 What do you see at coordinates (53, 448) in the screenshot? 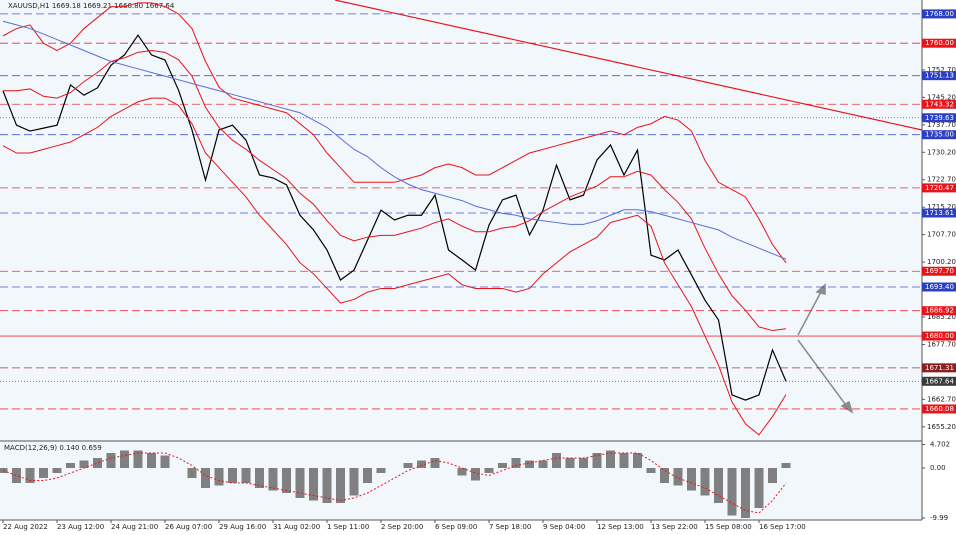
I see `macd-title: MACD(12,26,9) 0.140 0.659` at bounding box center [53, 448].